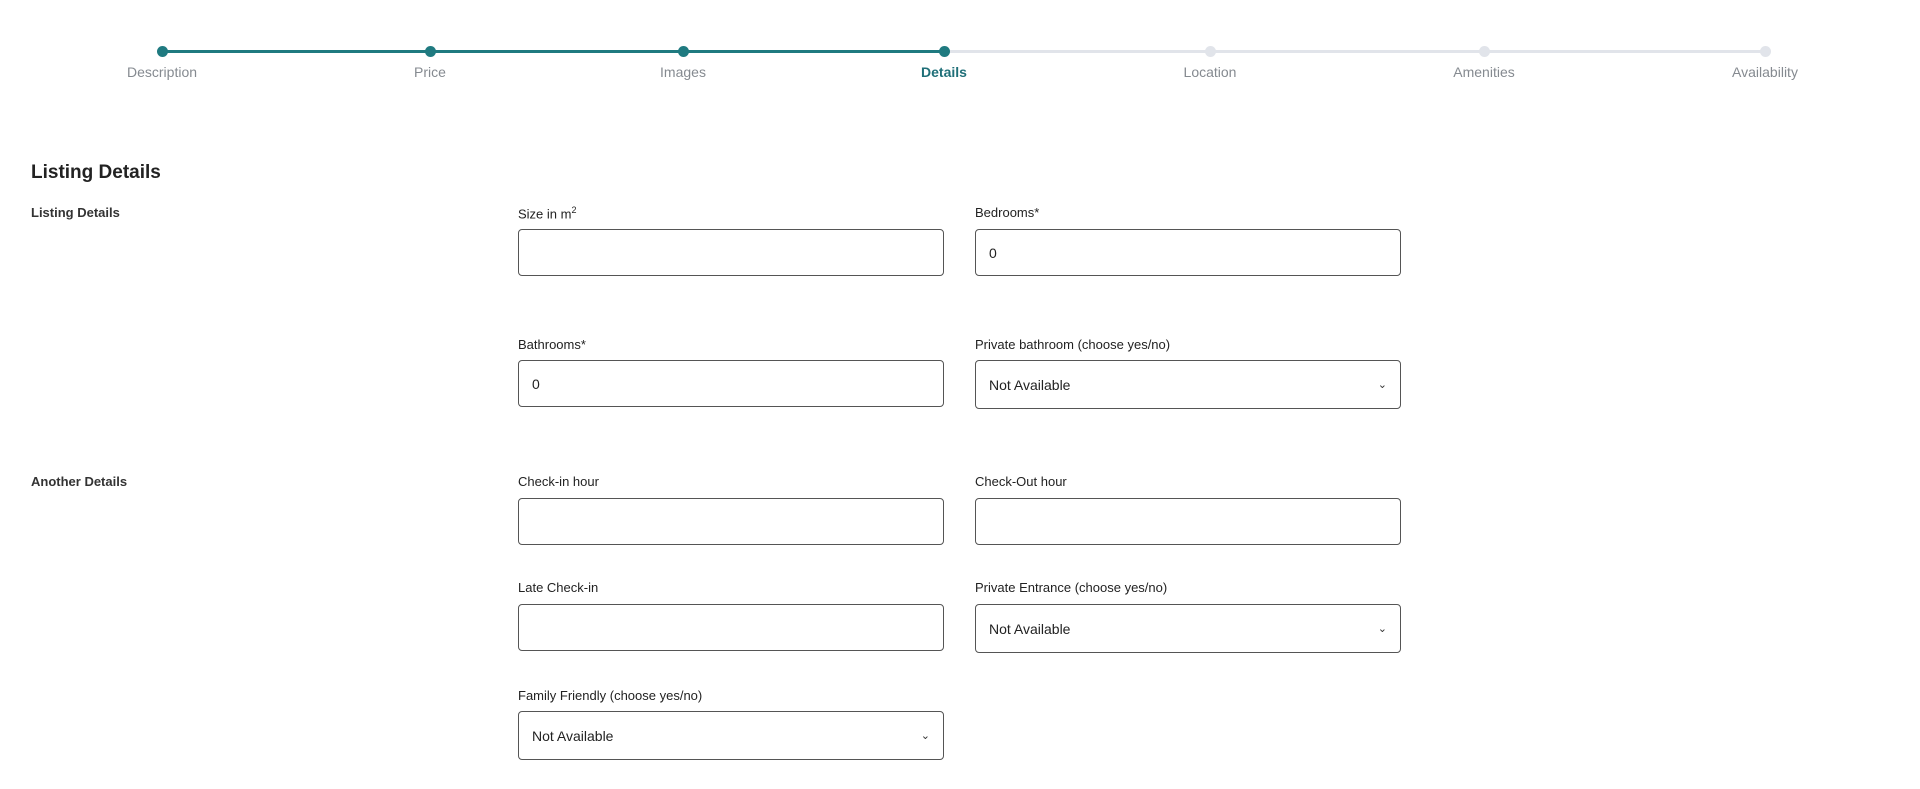 The image size is (1920, 789). What do you see at coordinates (96, 172) in the screenshot?
I see `page-title: Listing Details` at bounding box center [96, 172].